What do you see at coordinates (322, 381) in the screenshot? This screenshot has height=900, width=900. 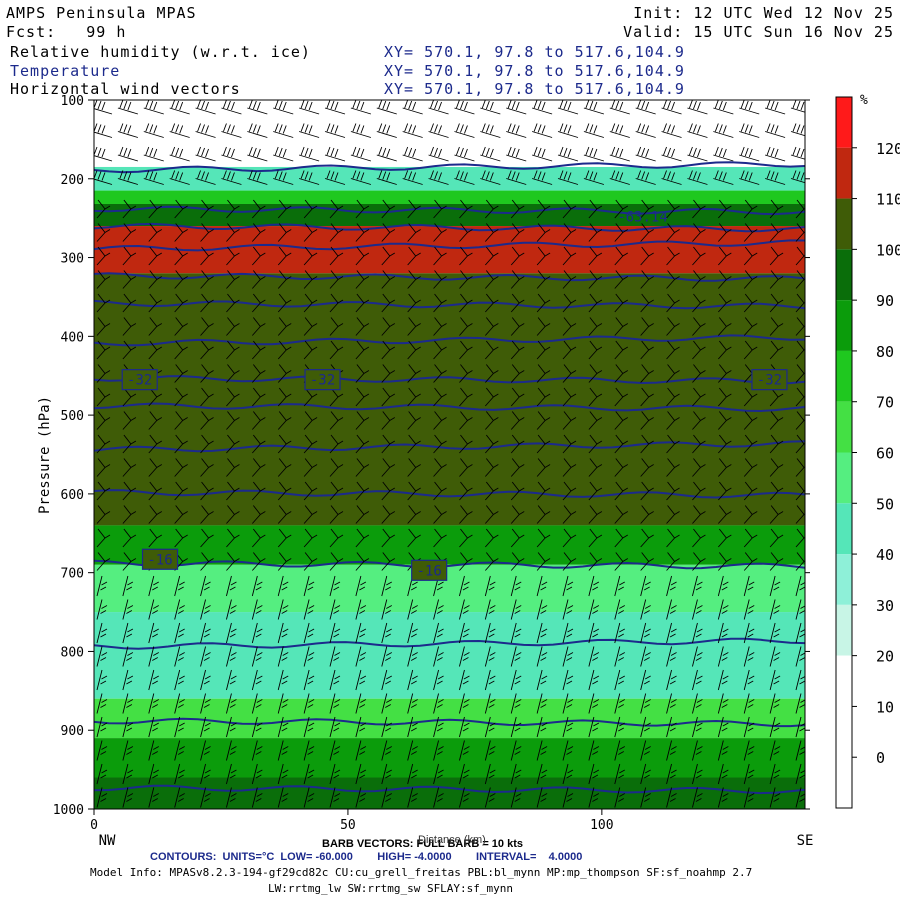 I see `contour-label: -32` at bounding box center [322, 381].